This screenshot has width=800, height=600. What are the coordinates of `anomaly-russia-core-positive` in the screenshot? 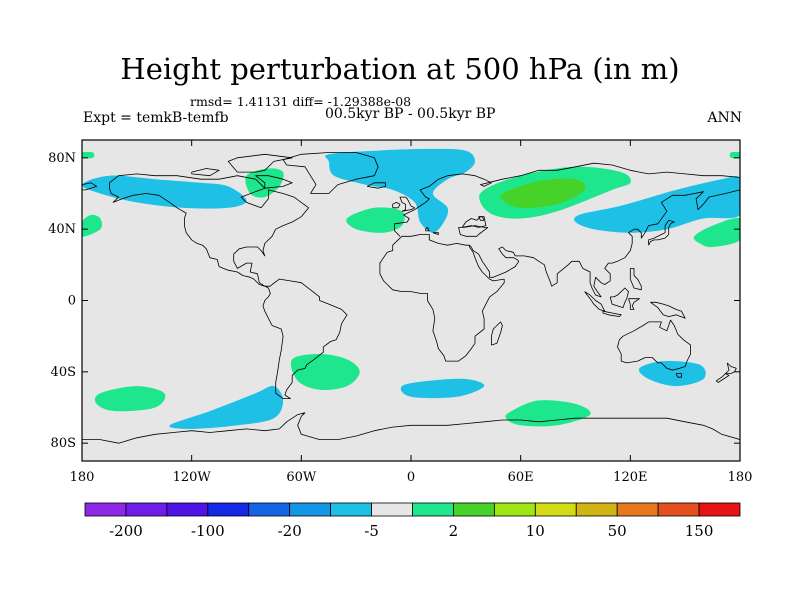 It's located at (543, 193).